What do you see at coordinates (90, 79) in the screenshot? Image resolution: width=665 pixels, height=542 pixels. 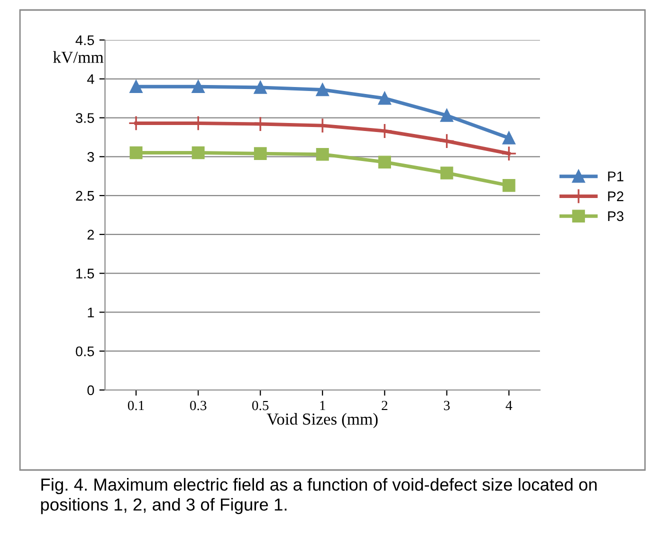 I see `y-tick-label: 4` at bounding box center [90, 79].